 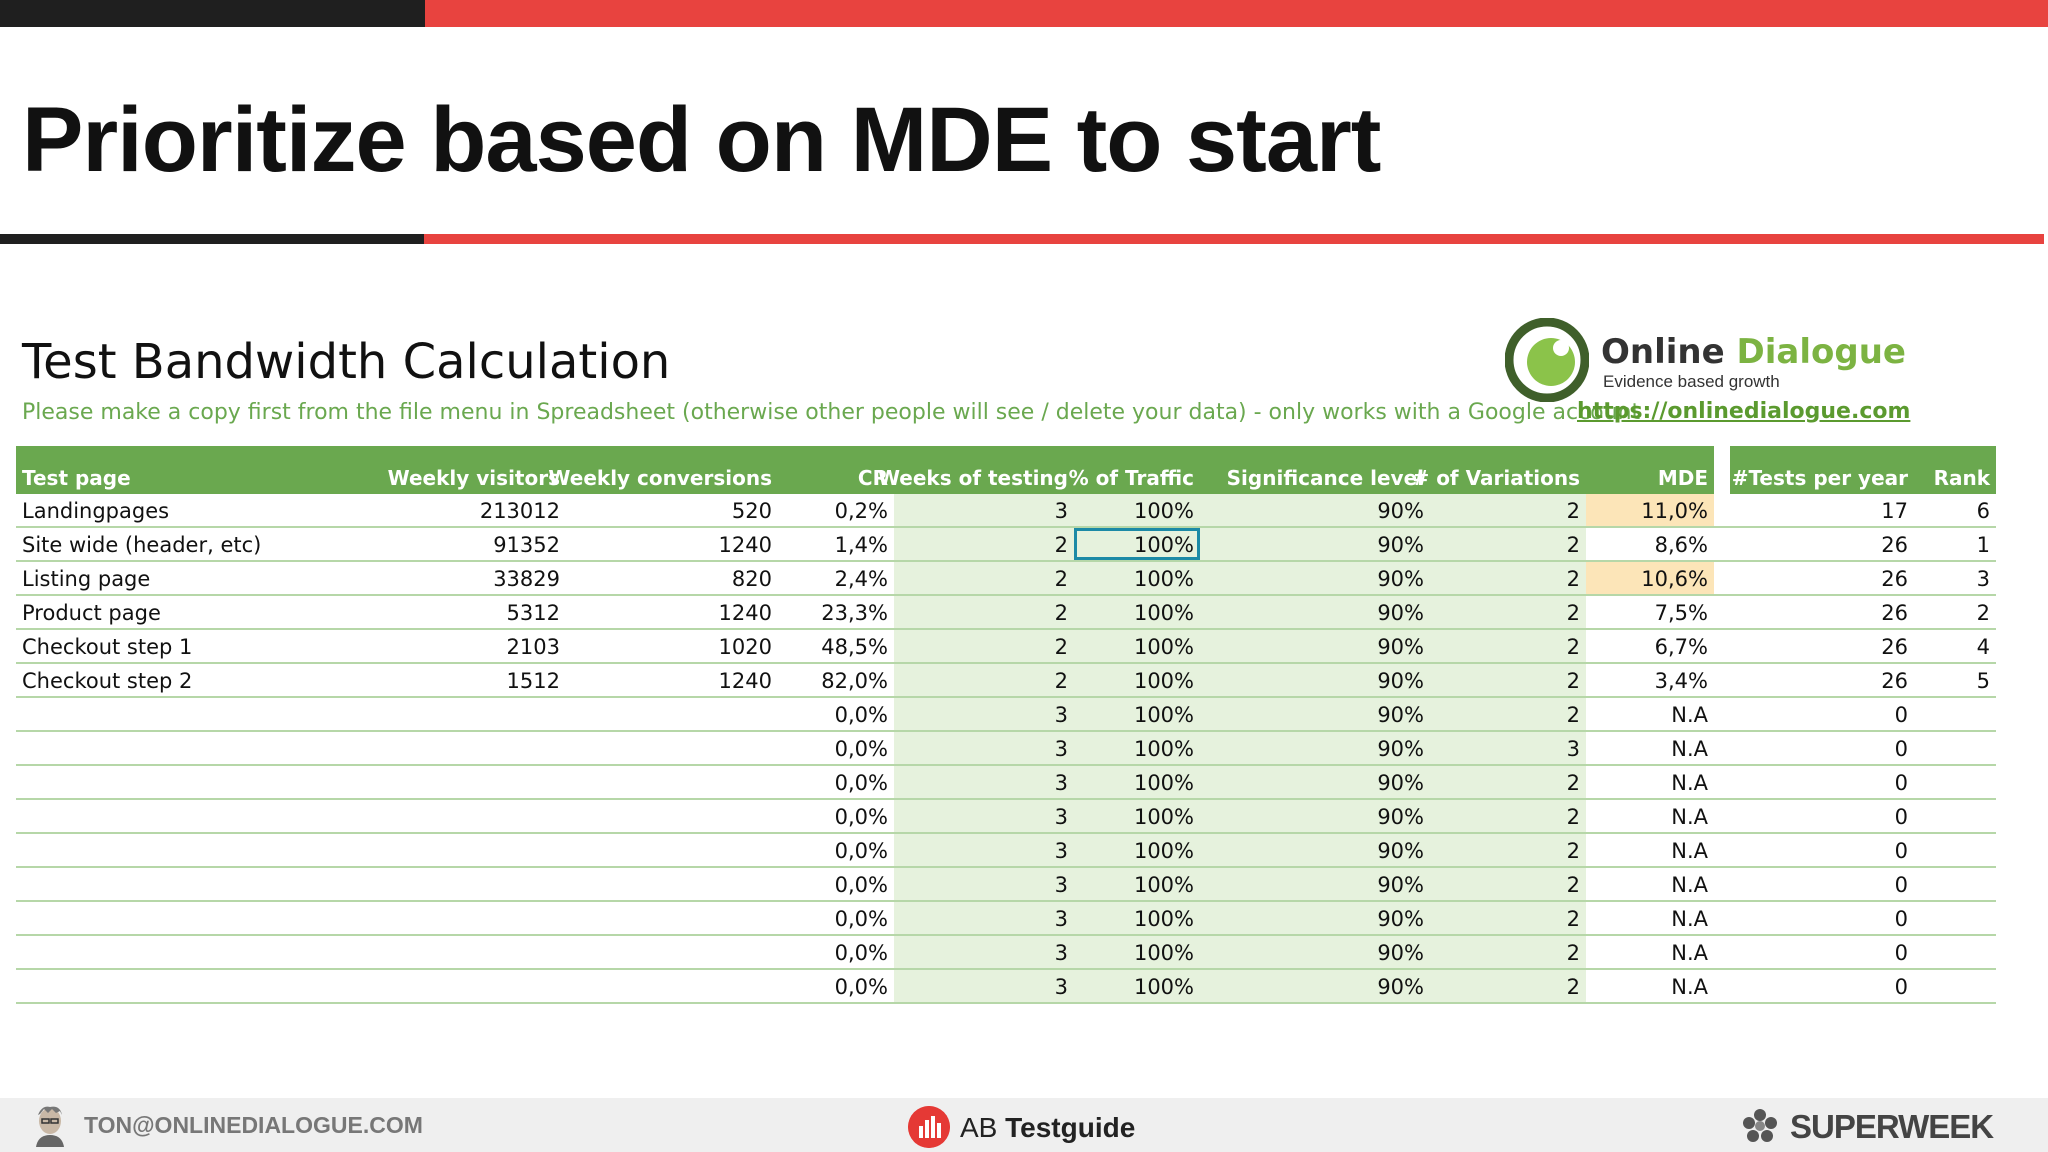 What do you see at coordinates (526, 545) in the screenshot?
I see `cell-weekly-visitors: 91352` at bounding box center [526, 545].